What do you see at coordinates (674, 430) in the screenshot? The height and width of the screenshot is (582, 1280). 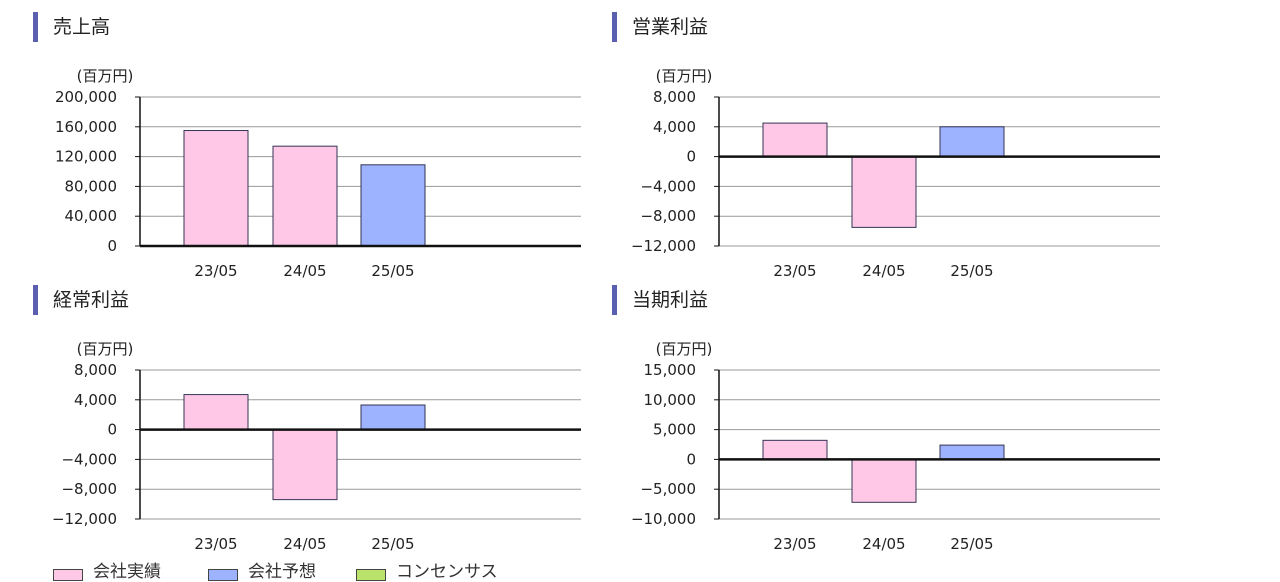 I see `y-tick-label: 5,000` at bounding box center [674, 430].